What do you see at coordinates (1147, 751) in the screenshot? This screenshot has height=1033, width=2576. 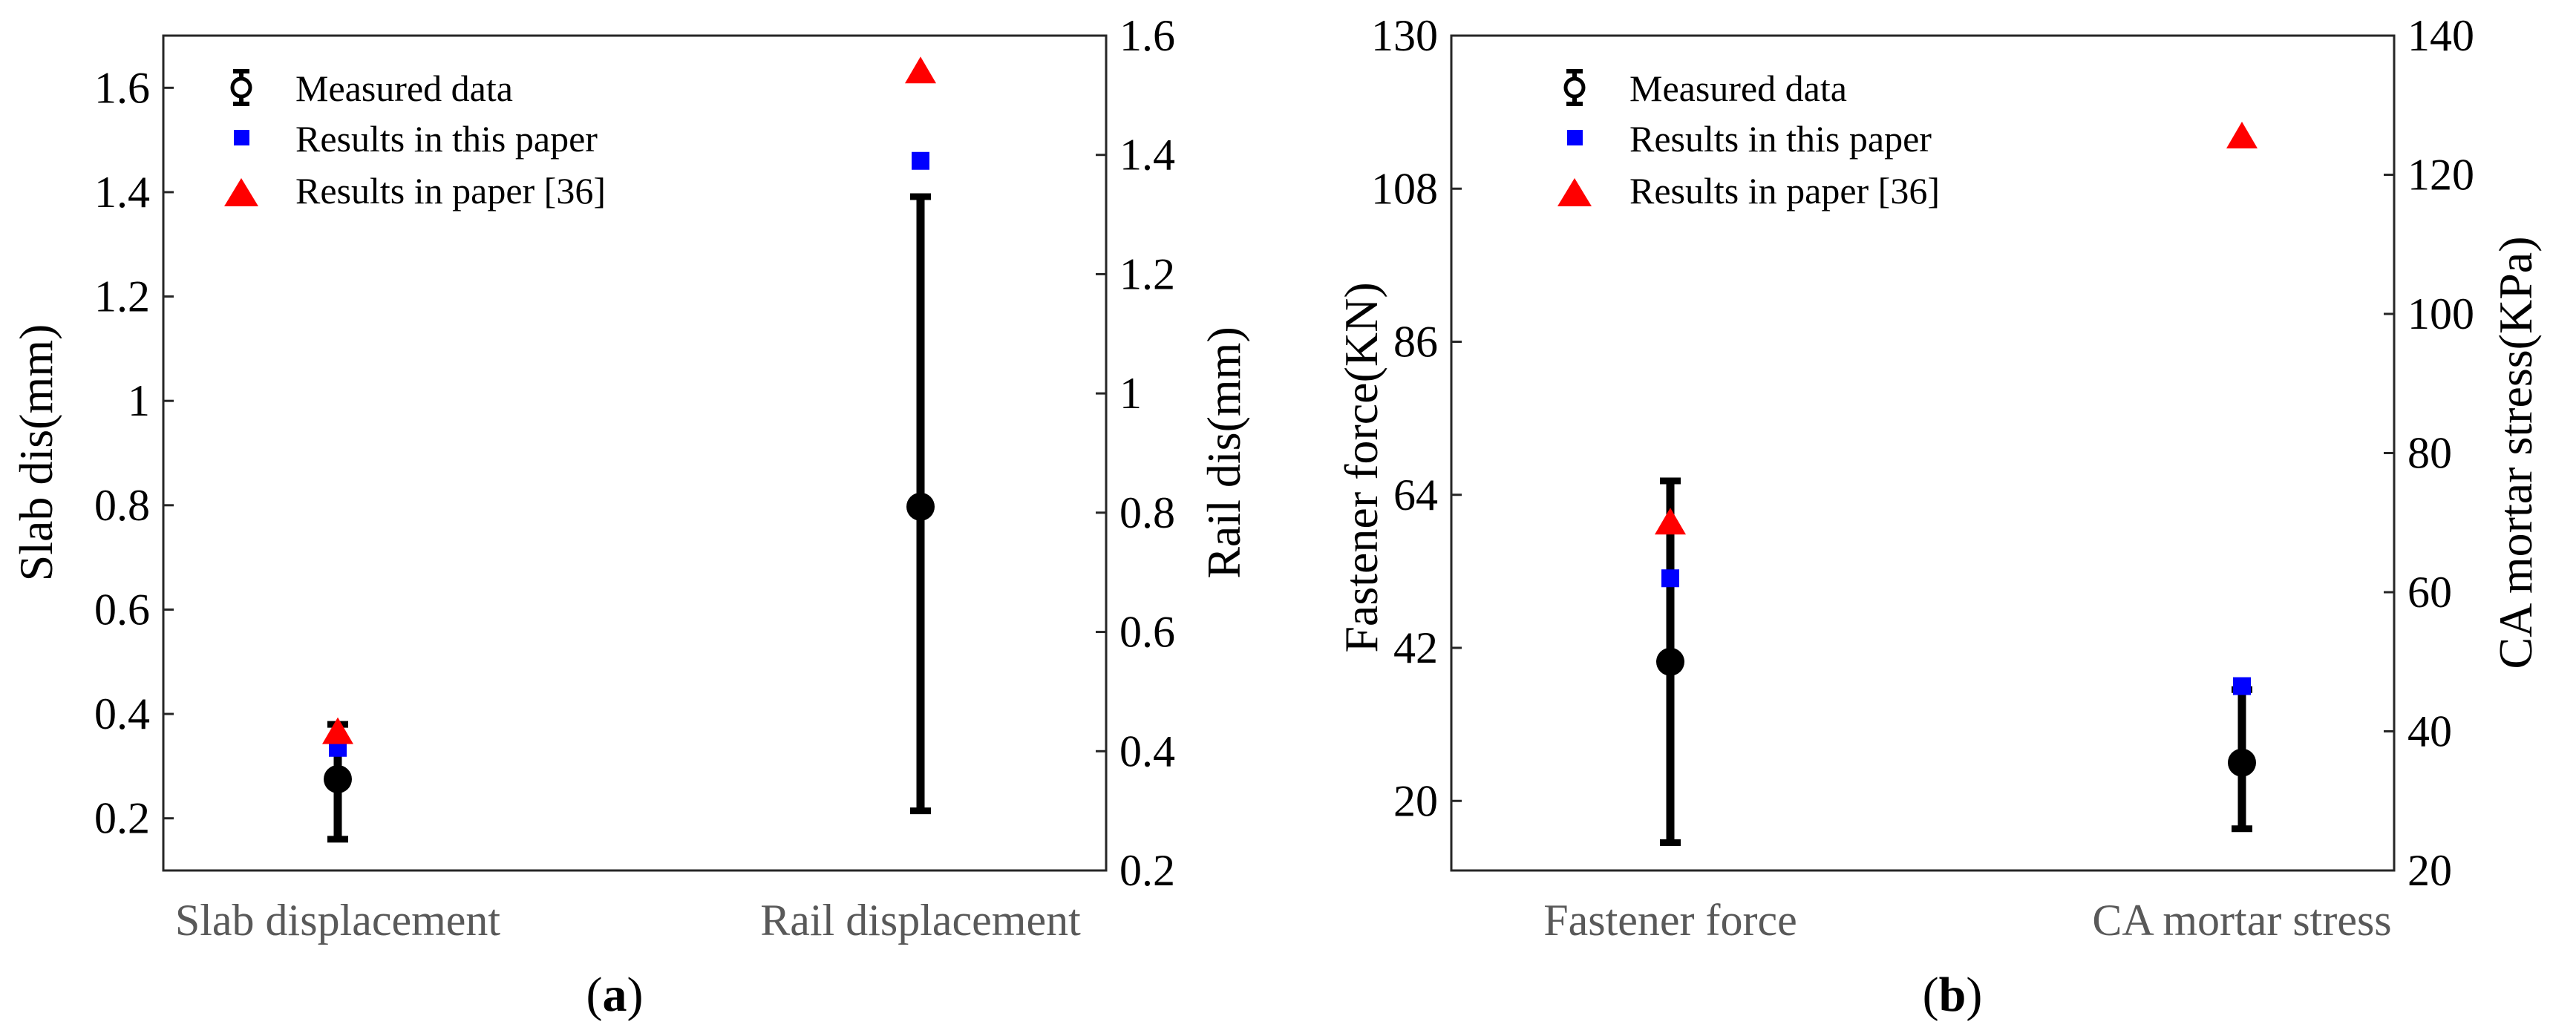 I see `right-tick-label: 0.4` at bounding box center [1147, 751].